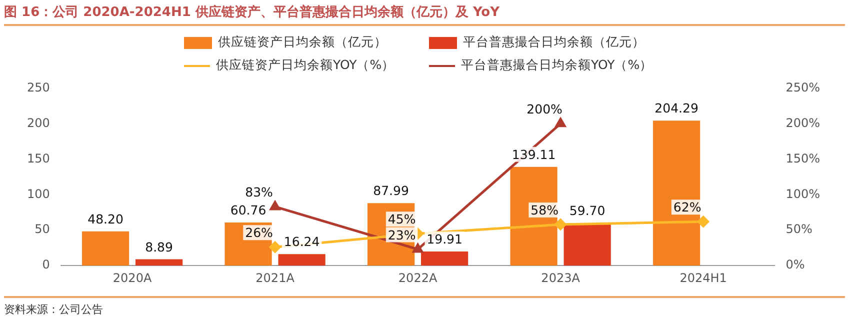 The image size is (851, 320). What do you see at coordinates (803, 87) in the screenshot?
I see `y2-tick-label: 250%` at bounding box center [803, 87].